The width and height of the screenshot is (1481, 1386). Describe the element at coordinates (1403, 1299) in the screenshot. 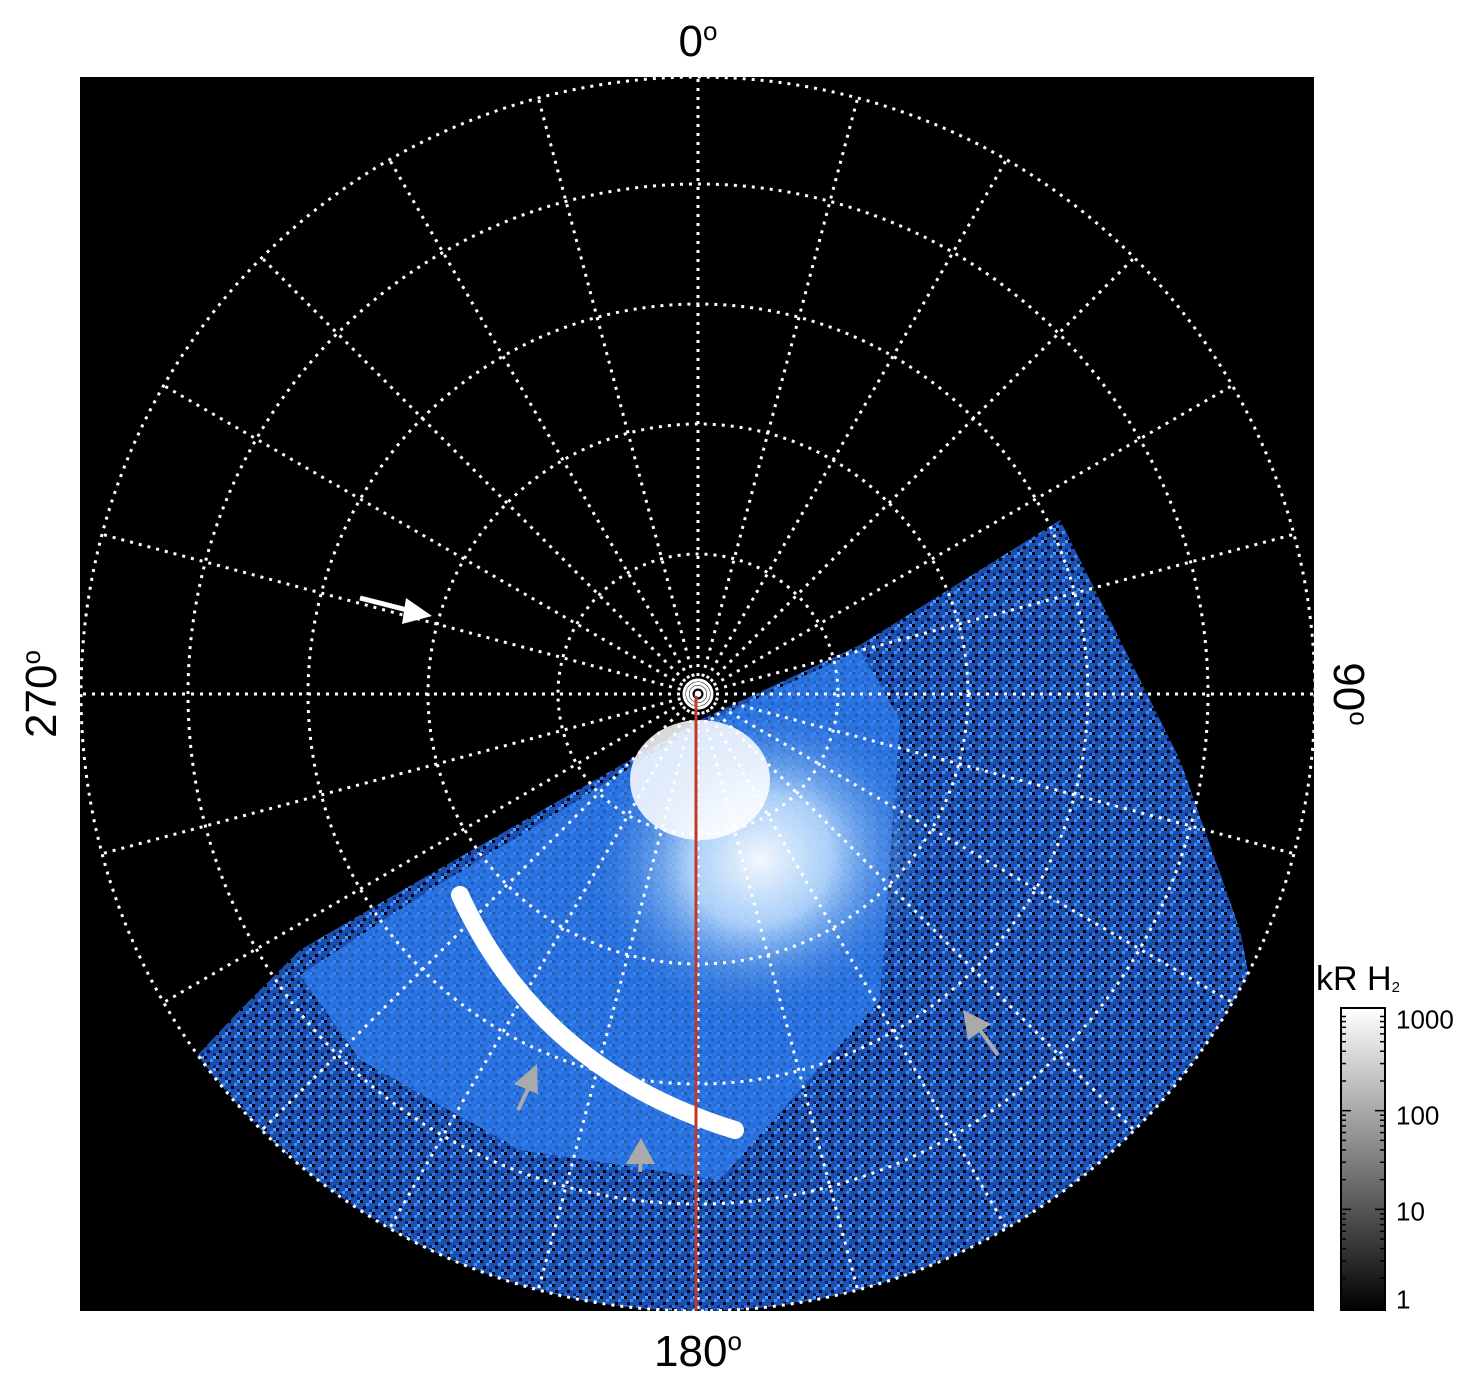

I see `colorbar-tick-label: 1` at that location.